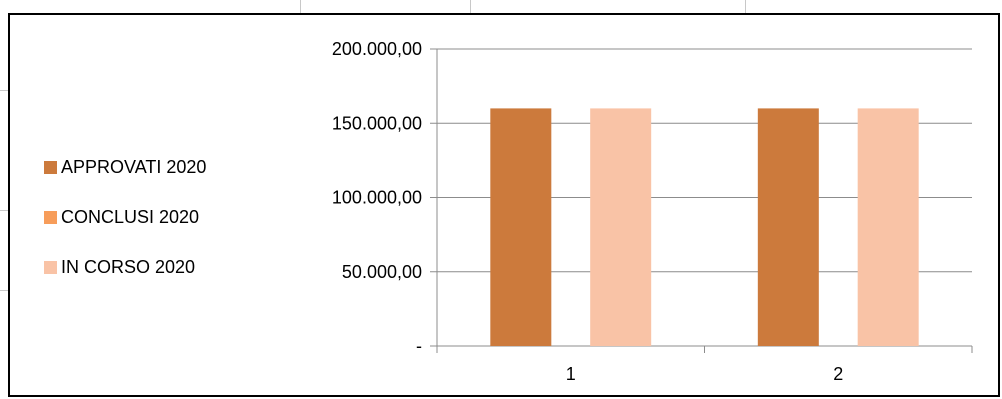 This screenshot has height=399, width=1002. Describe the element at coordinates (130, 216) in the screenshot. I see `legend-label: CONCLUSI 2020` at that location.